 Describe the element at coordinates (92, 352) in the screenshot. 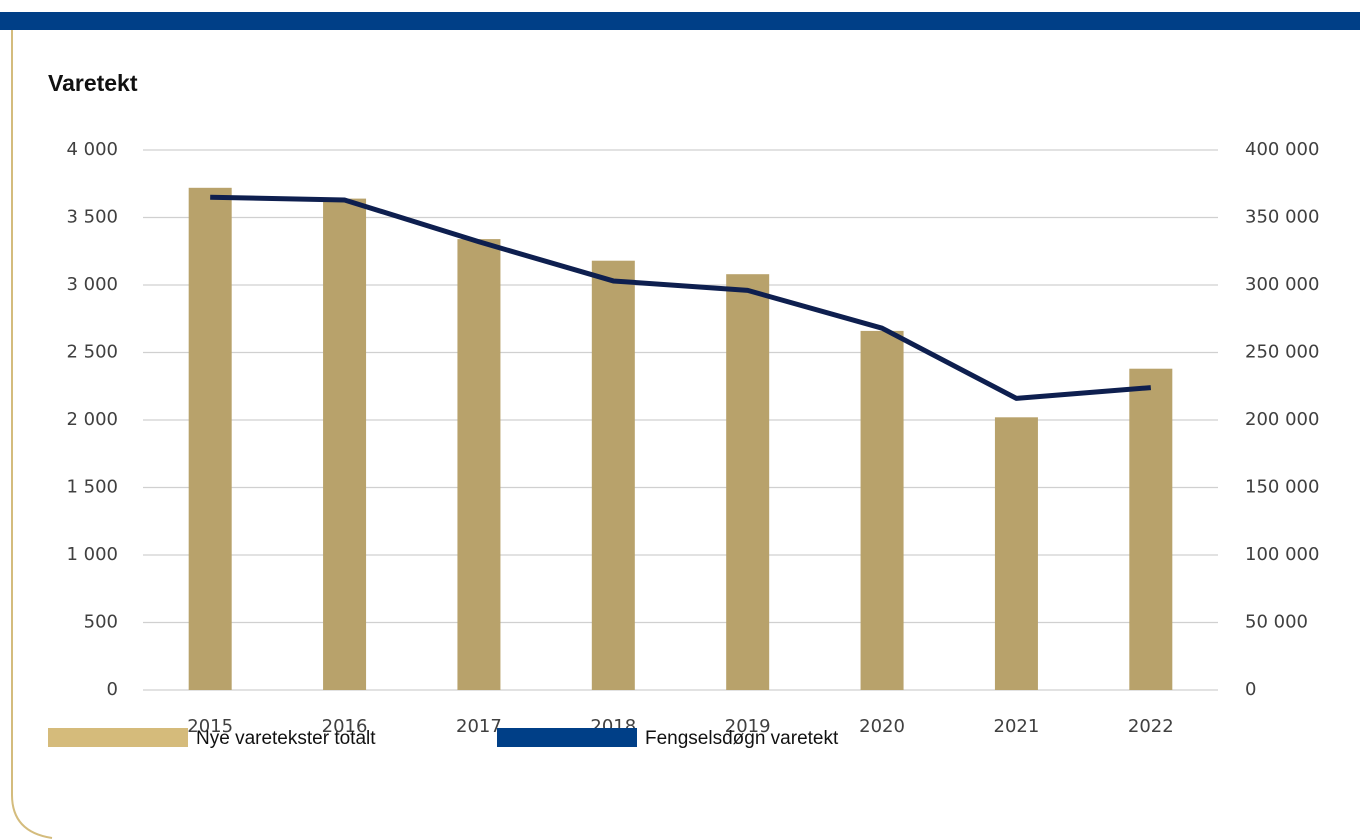

I see `y-tick-label: 2 500` at that location.